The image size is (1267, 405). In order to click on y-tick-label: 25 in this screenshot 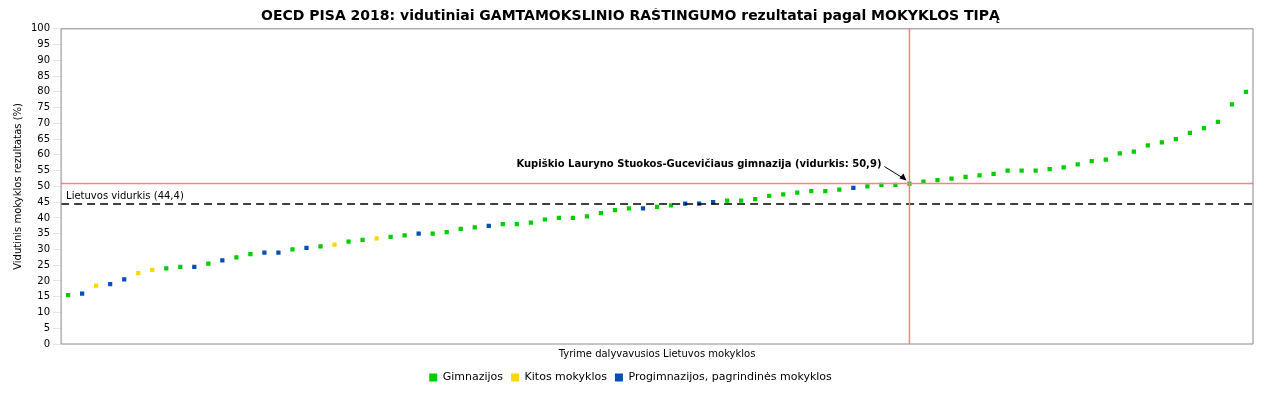, I will do `click(44, 264)`.